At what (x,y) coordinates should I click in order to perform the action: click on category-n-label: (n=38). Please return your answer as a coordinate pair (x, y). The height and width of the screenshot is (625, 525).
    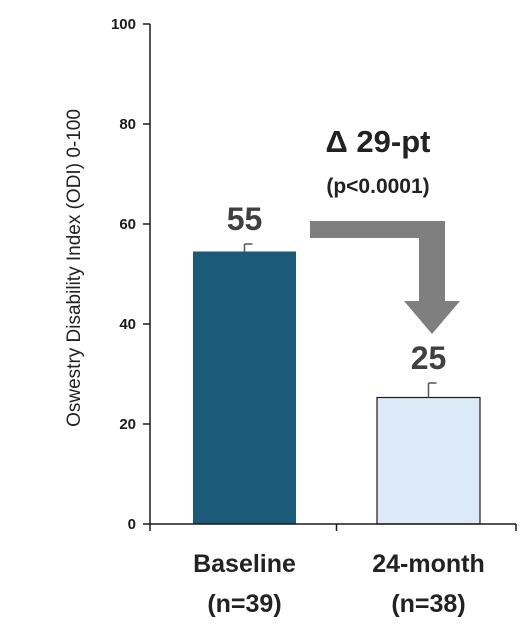
    Looking at the image, I should click on (428, 604).